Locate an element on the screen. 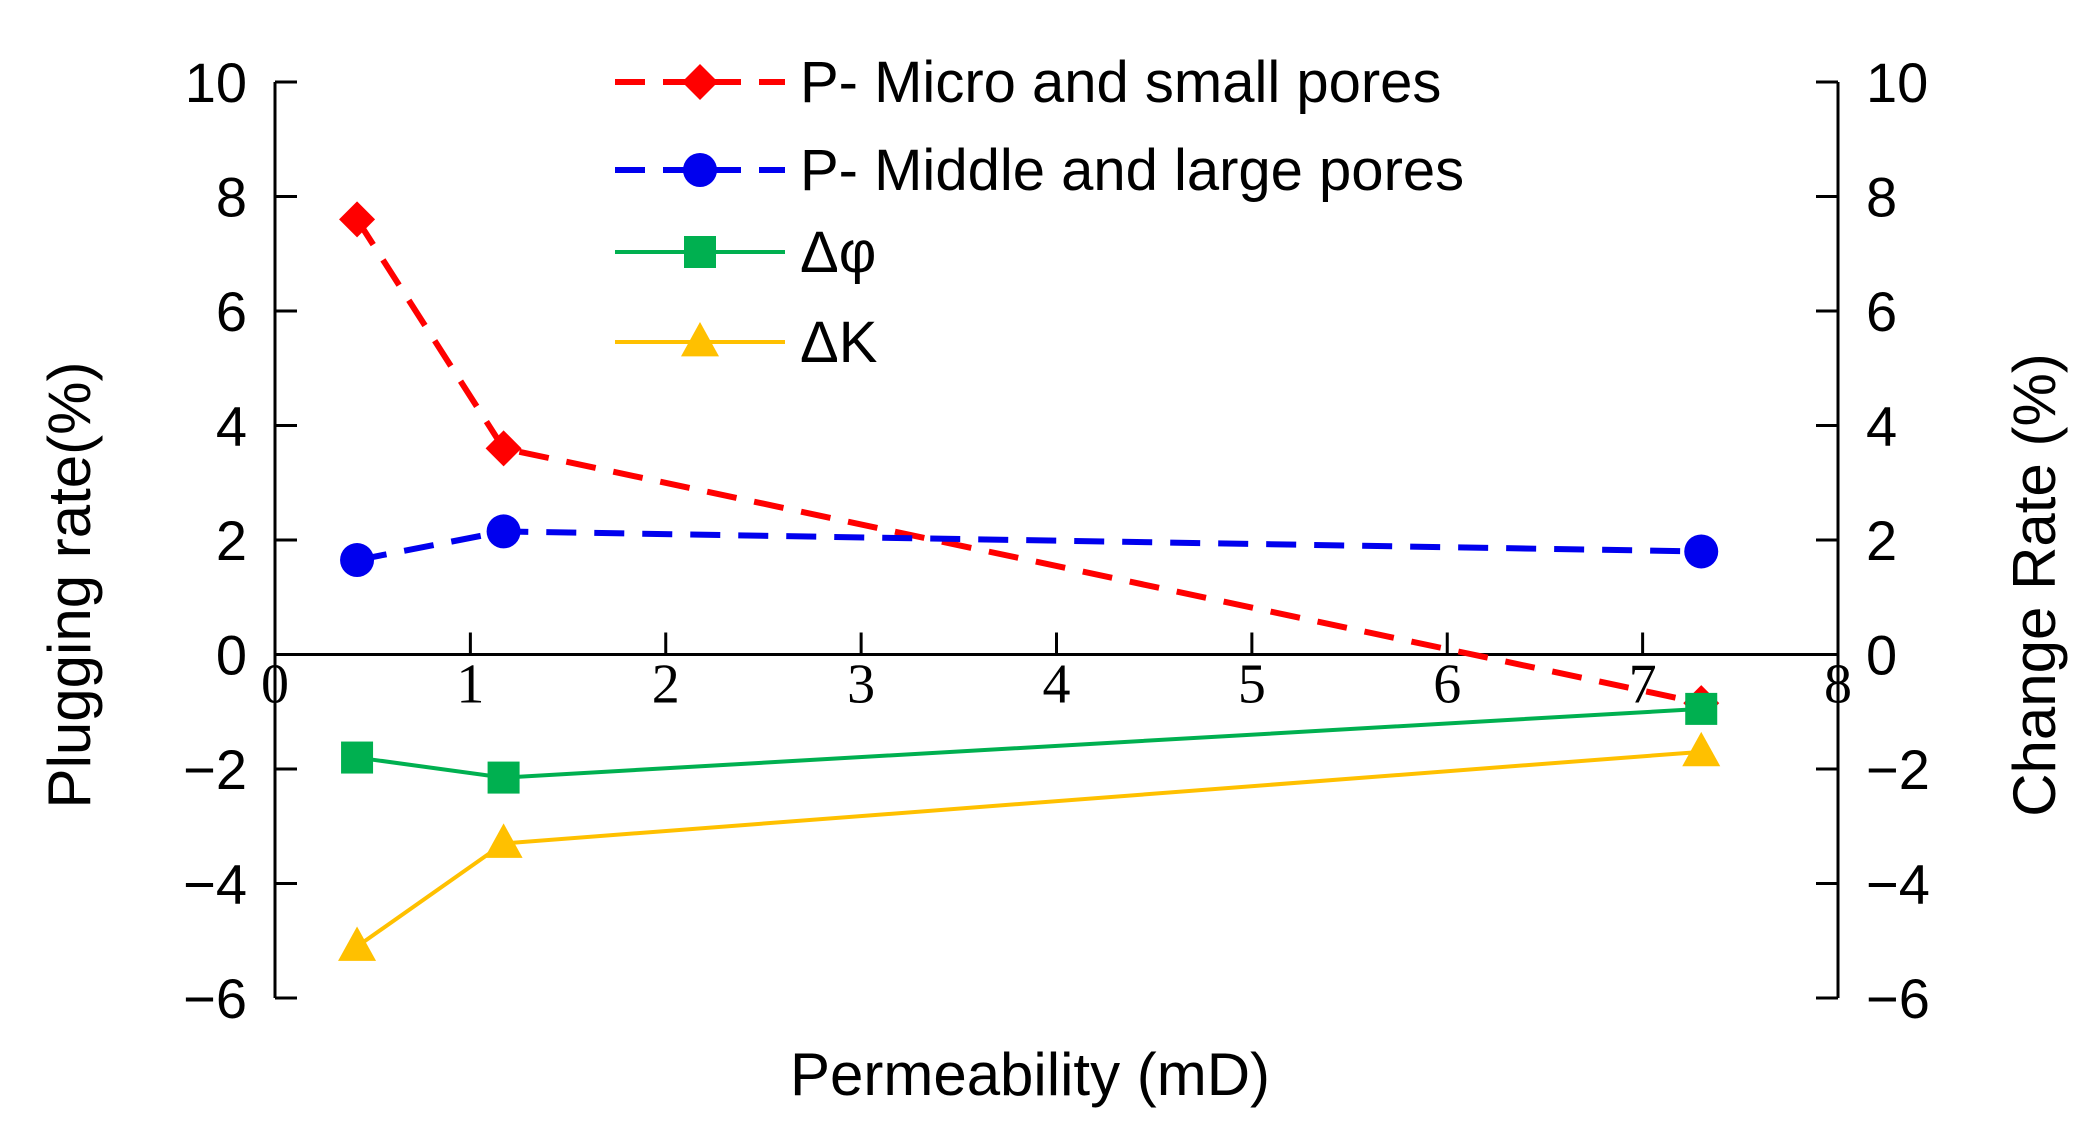 The height and width of the screenshot is (1124, 2094). y-tick-left-label: −6 is located at coordinates (215, 998).